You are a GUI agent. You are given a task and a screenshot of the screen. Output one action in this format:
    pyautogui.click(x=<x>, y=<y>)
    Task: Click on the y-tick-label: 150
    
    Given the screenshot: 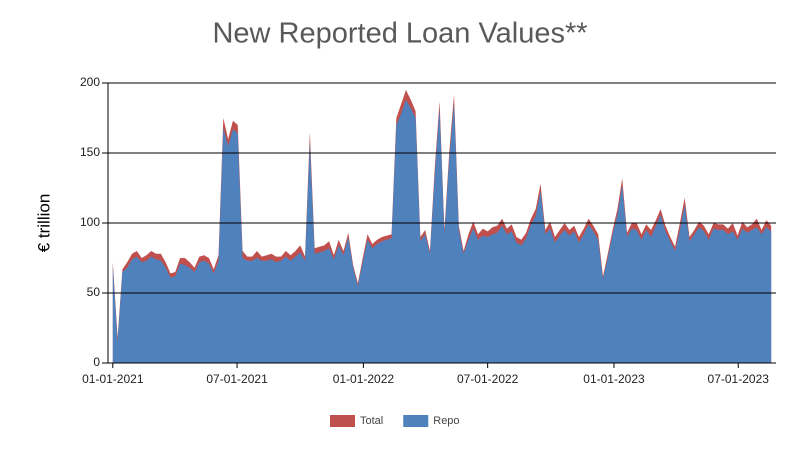 What is the action you would take?
    pyautogui.click(x=90, y=152)
    